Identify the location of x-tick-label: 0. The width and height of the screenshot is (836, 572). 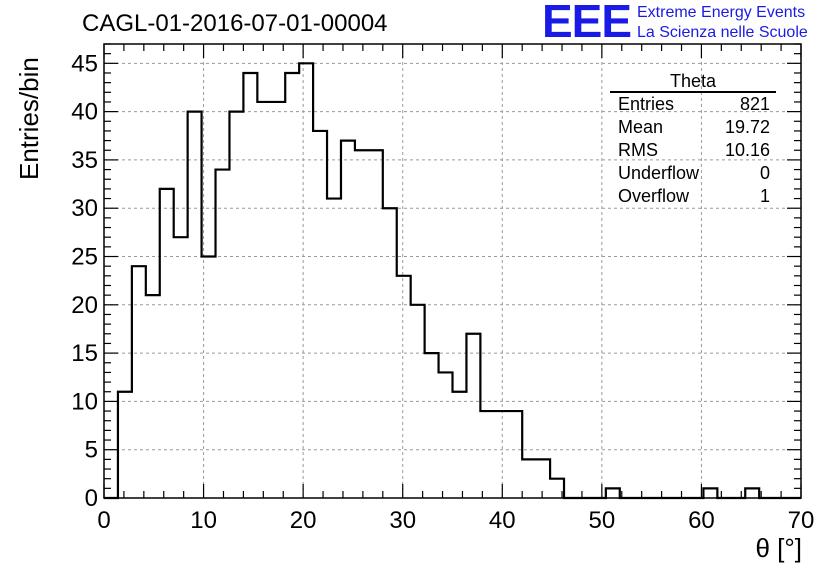
(103, 520).